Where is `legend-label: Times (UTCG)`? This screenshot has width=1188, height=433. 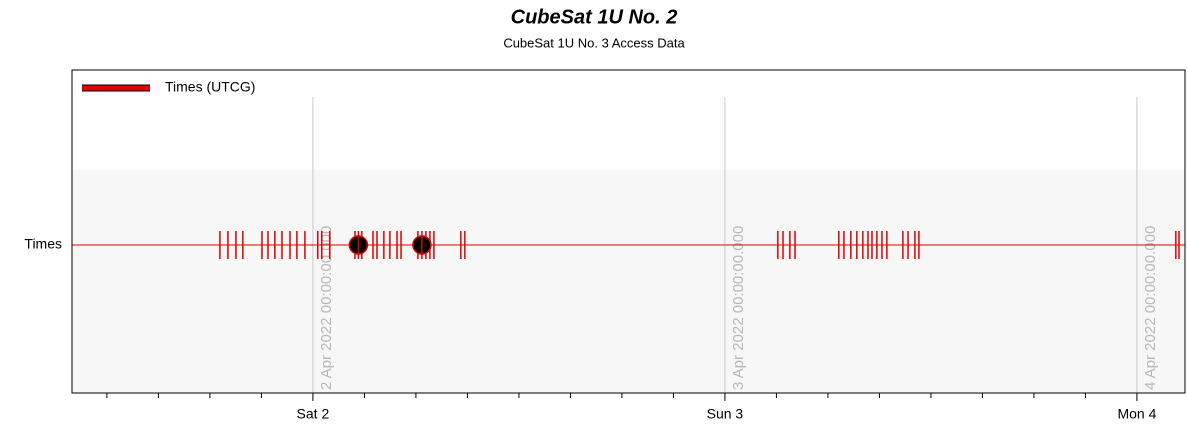 legend-label: Times (UTCG) is located at coordinates (210, 87).